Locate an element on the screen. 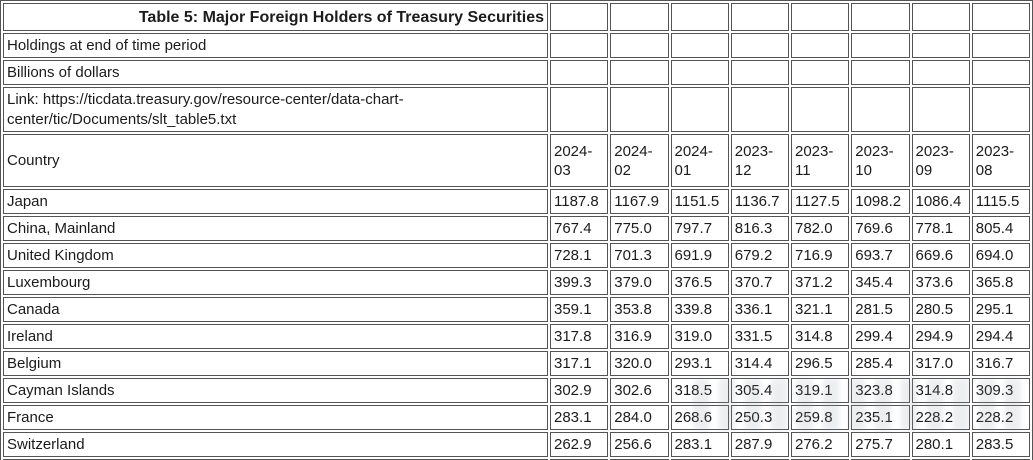  value-cell: 320.0 is located at coordinates (639, 363).